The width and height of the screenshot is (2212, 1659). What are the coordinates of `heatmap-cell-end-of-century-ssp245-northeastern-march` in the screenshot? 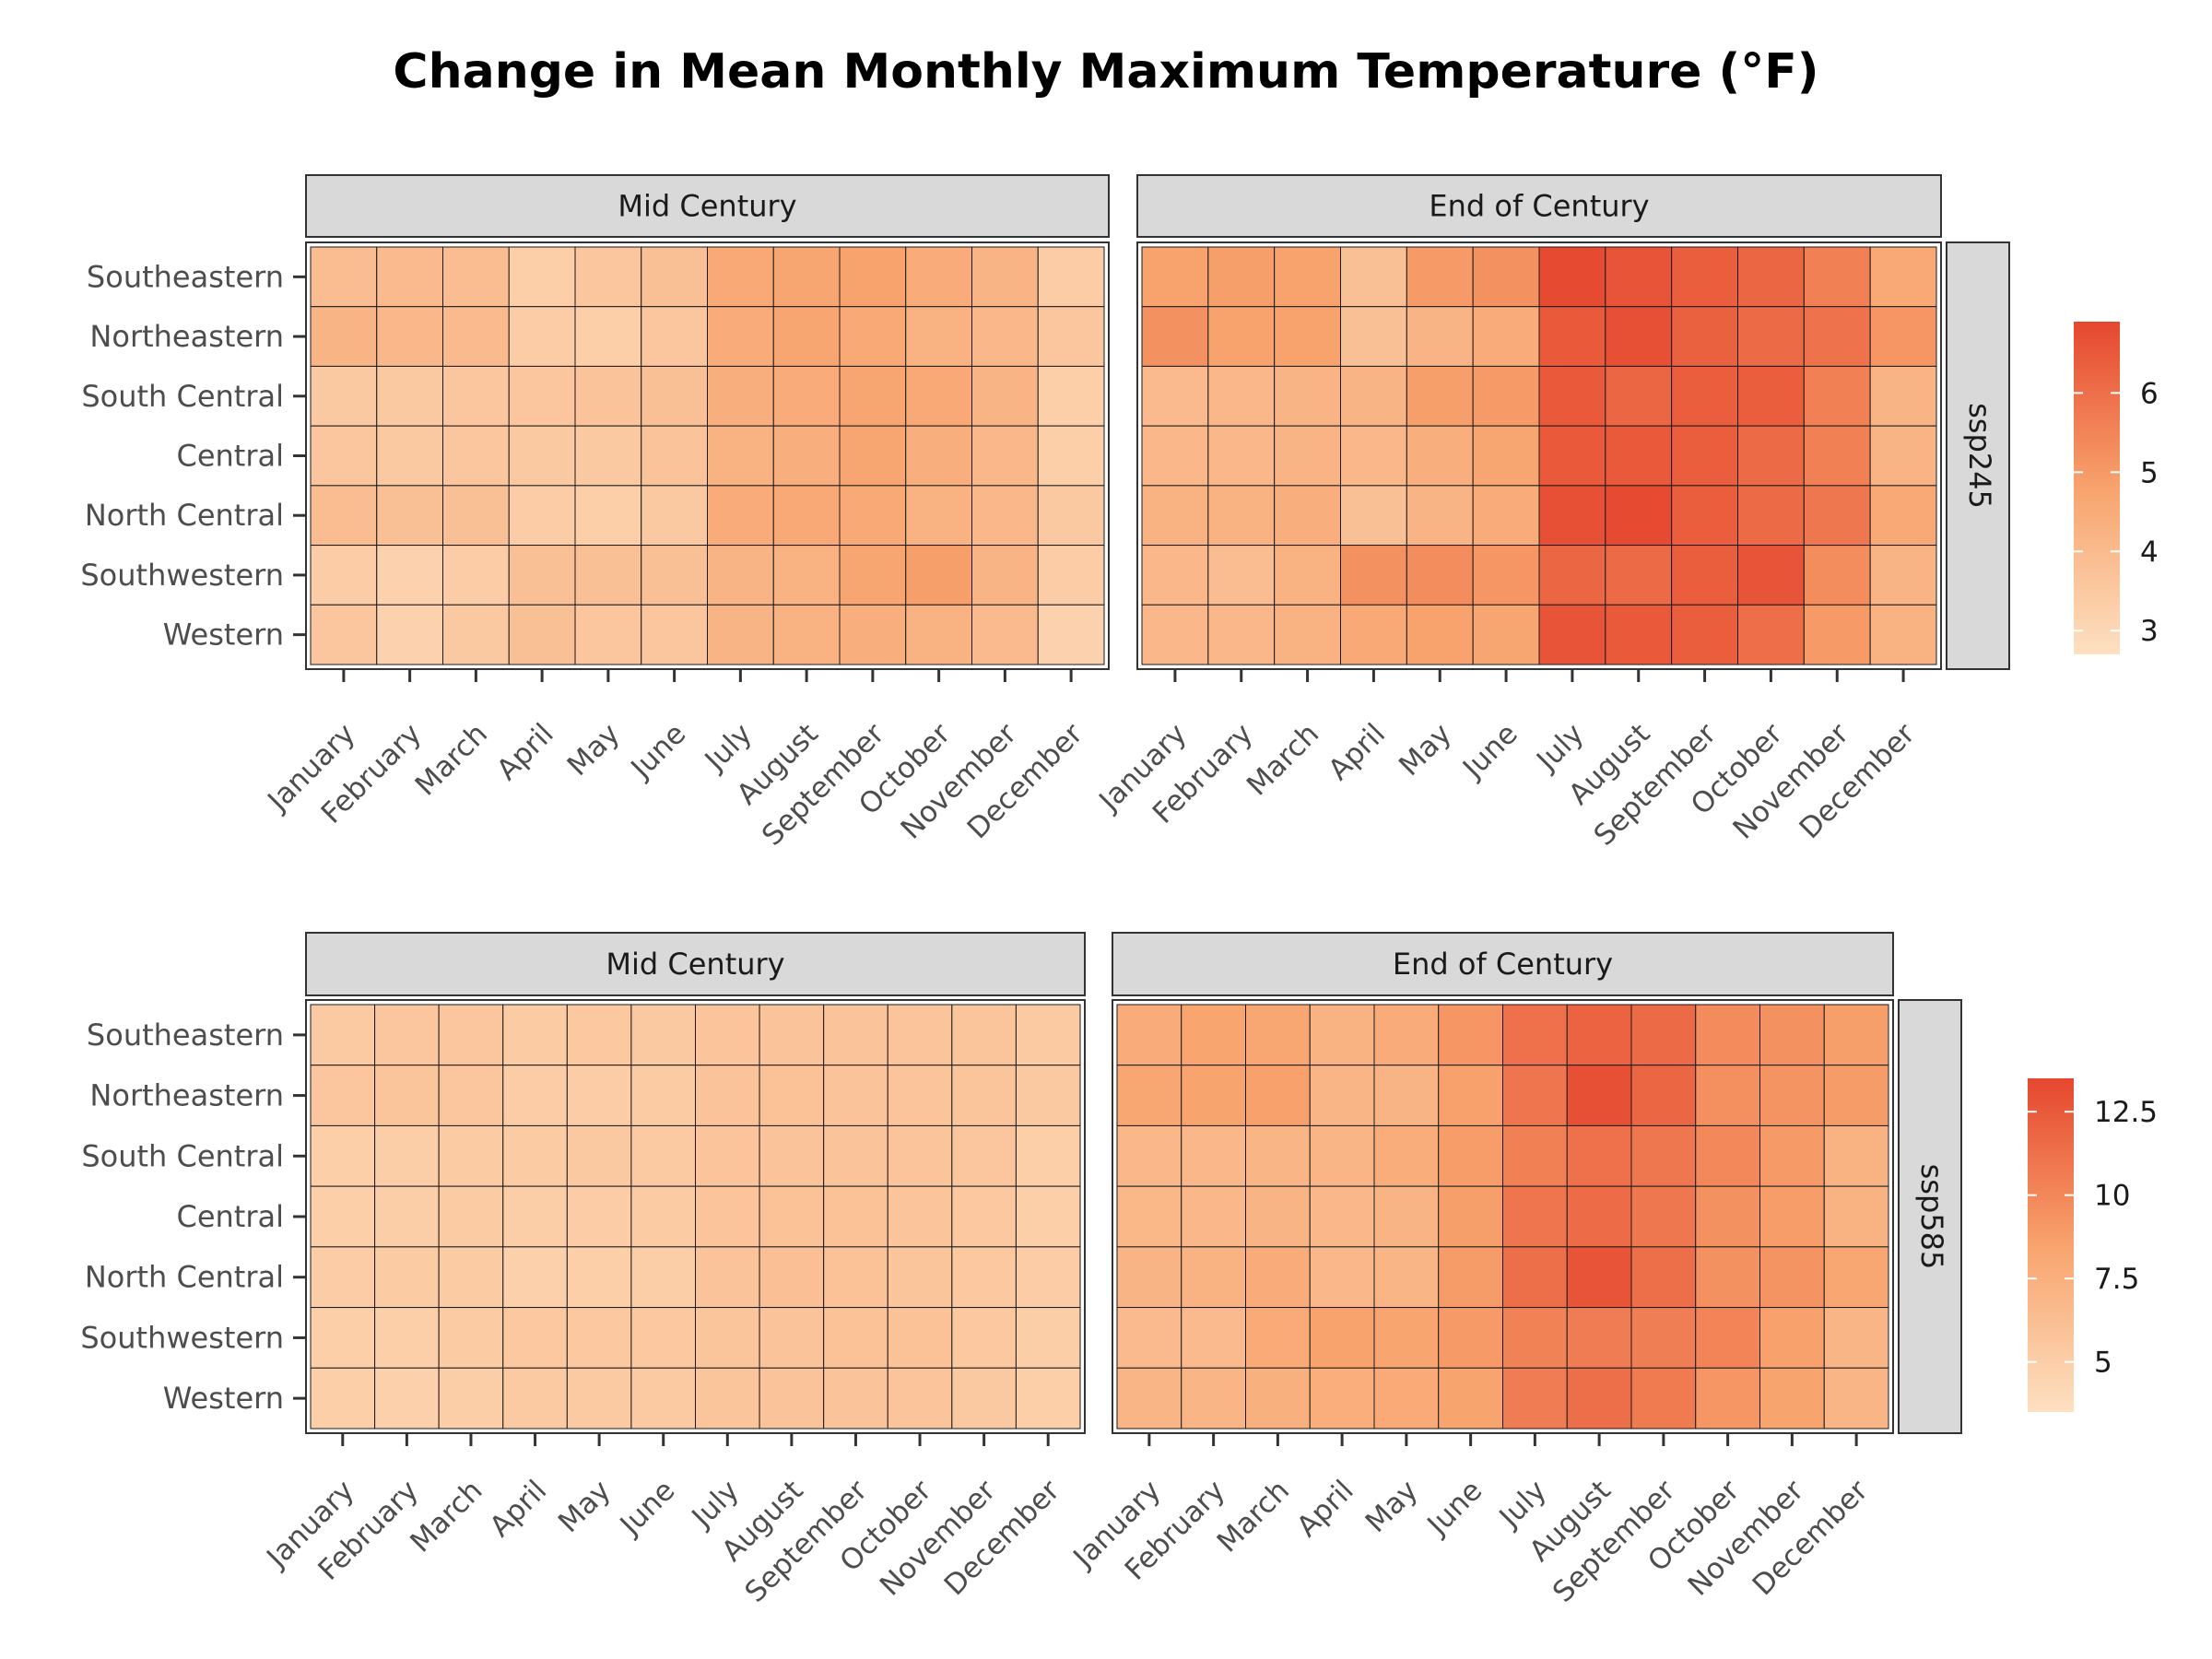 It's located at (1307, 336).